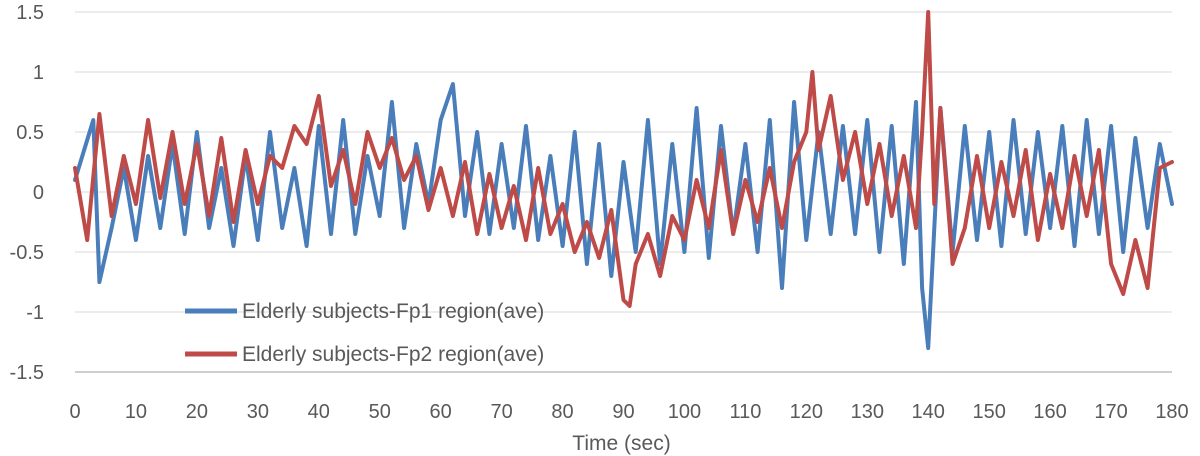  What do you see at coordinates (1049, 412) in the screenshot?
I see `x-tick-label: 160` at bounding box center [1049, 412].